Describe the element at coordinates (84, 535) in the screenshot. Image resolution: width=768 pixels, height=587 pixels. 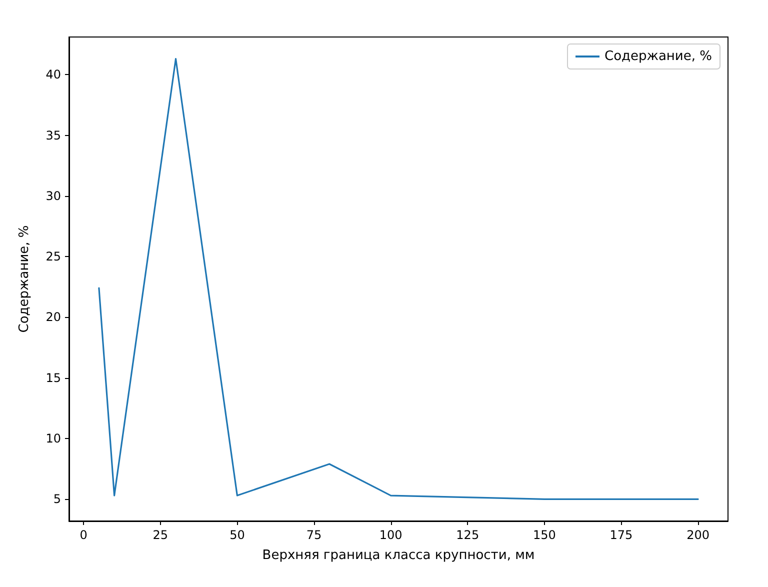
I see `x-tick-label: 0` at that location.